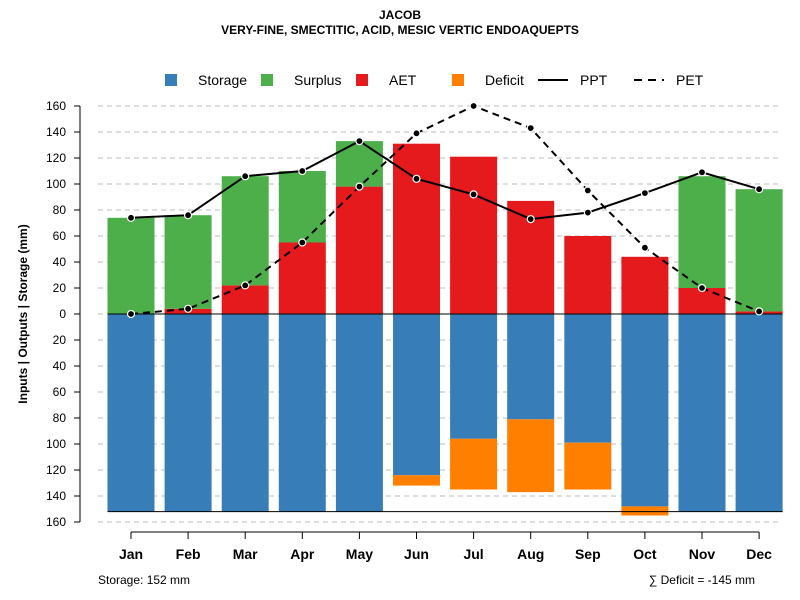  What do you see at coordinates (359, 554) in the screenshot?
I see `x-tick-label-may: May` at bounding box center [359, 554].